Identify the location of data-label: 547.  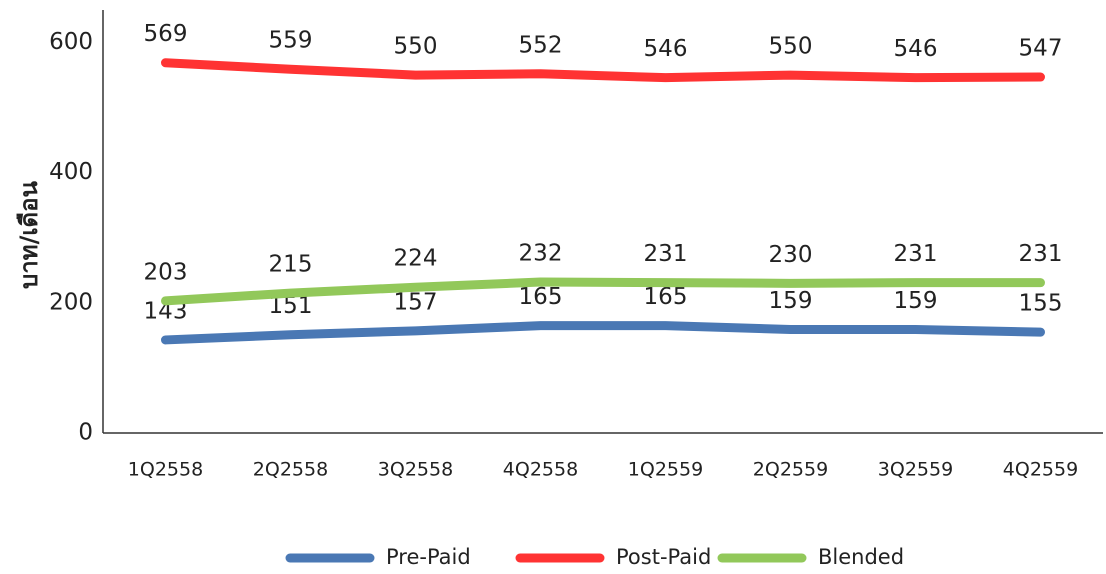
(1041, 49).